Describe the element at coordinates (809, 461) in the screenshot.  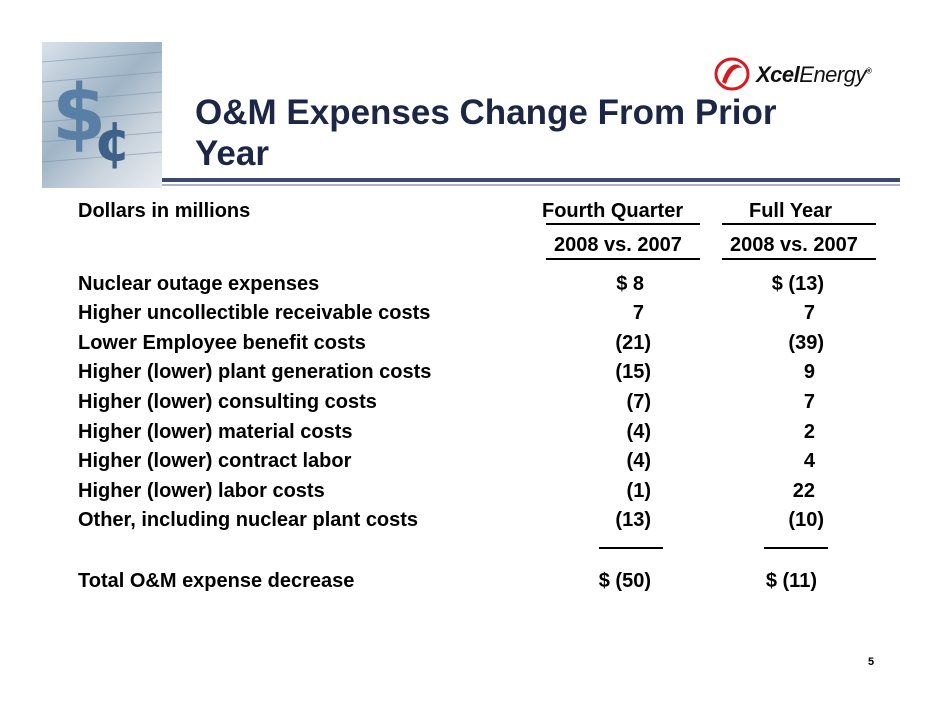
I see `row-value-full-year: 4` at that location.